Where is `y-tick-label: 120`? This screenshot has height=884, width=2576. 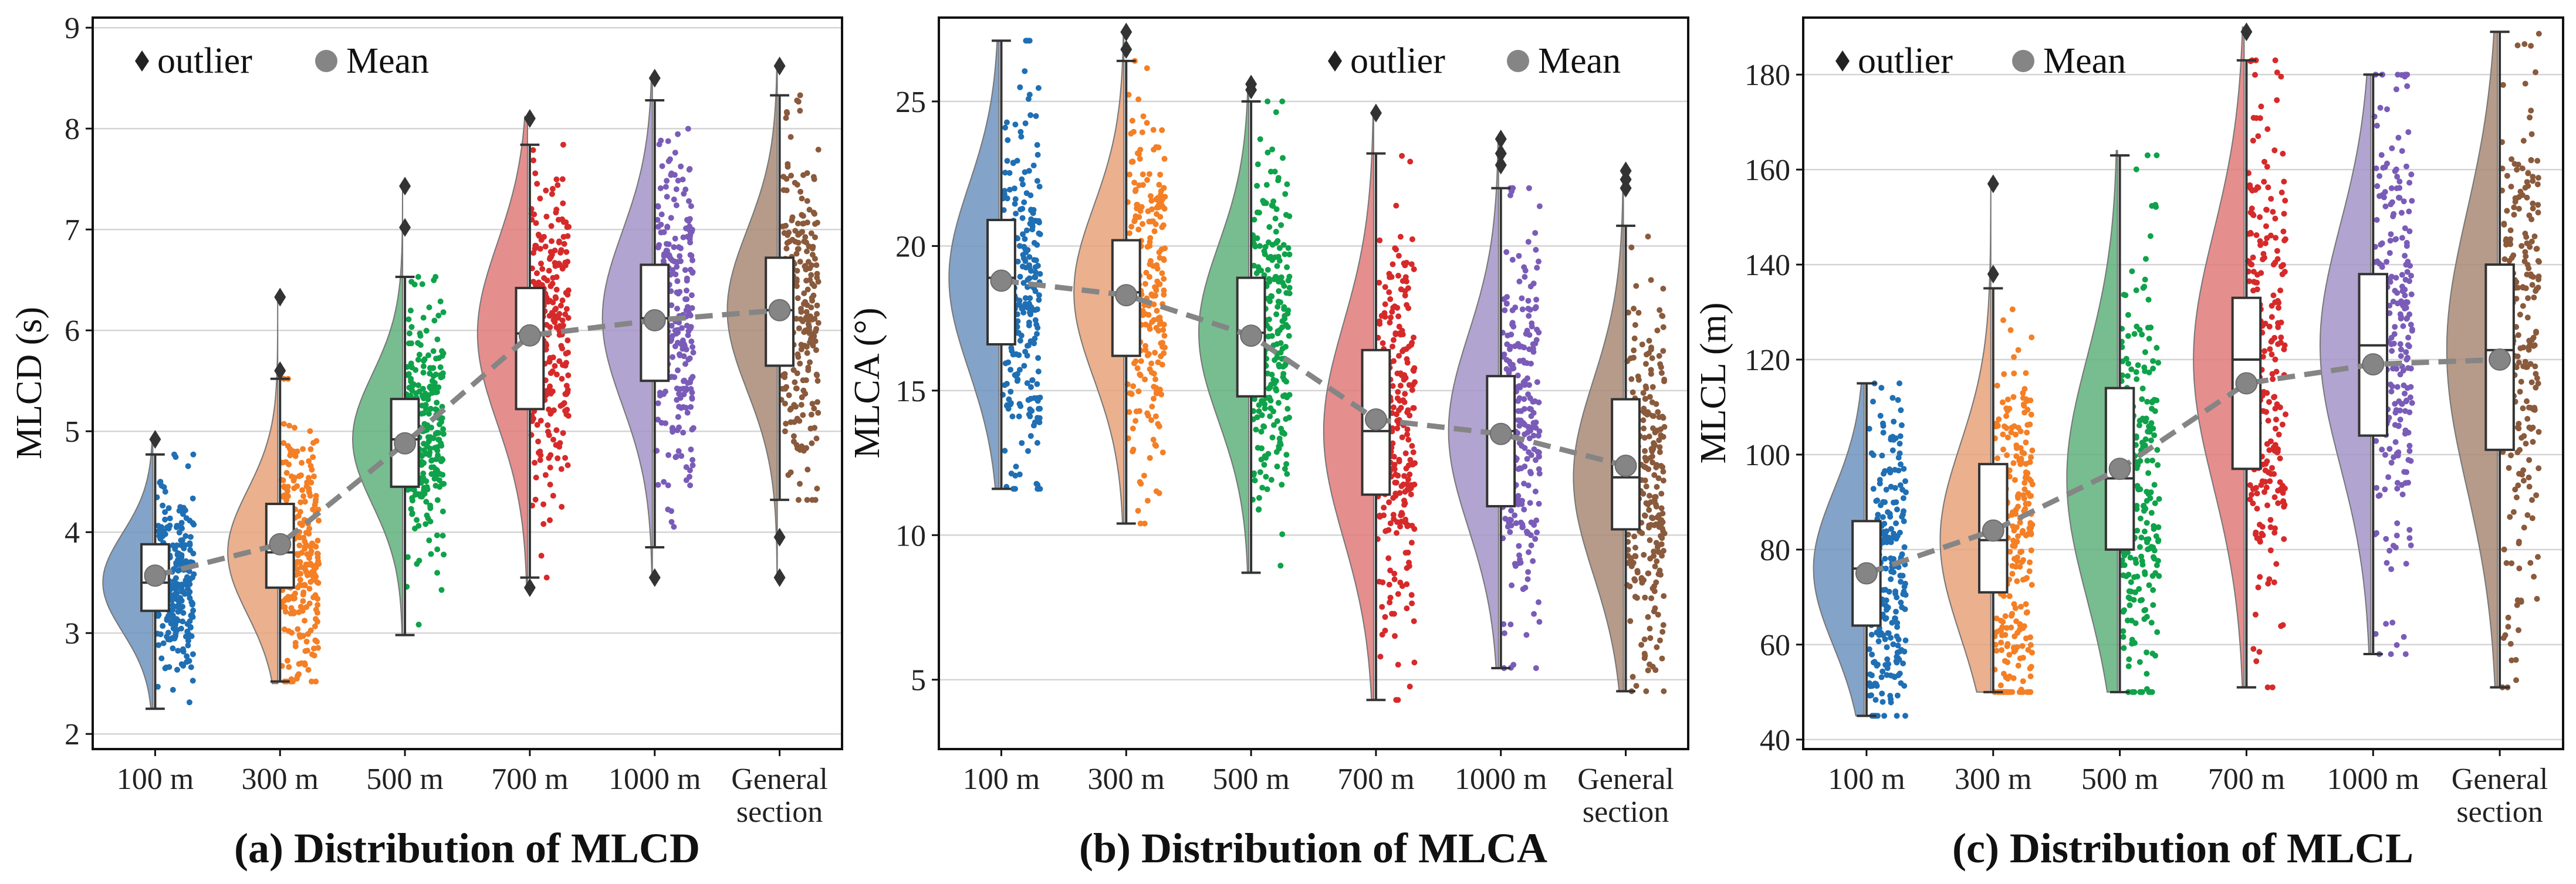
y-tick-label: 120 is located at coordinates (1767, 360).